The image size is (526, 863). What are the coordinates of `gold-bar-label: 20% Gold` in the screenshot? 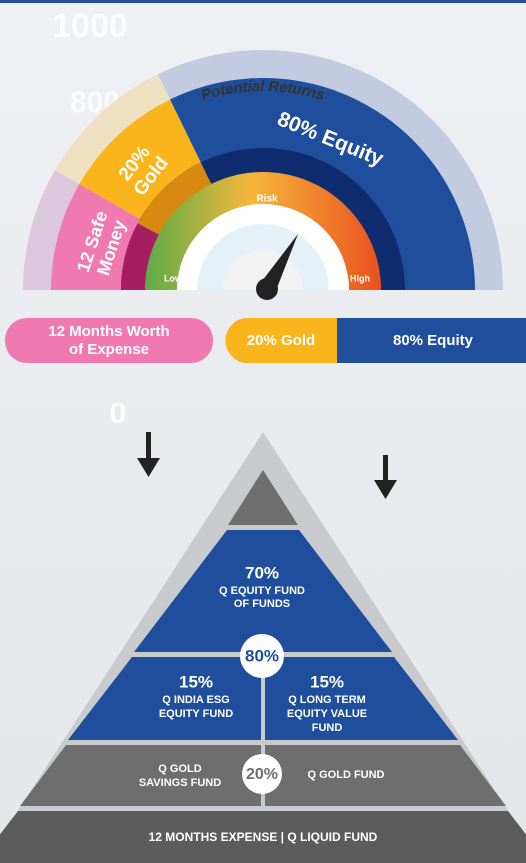 It's located at (281, 340).